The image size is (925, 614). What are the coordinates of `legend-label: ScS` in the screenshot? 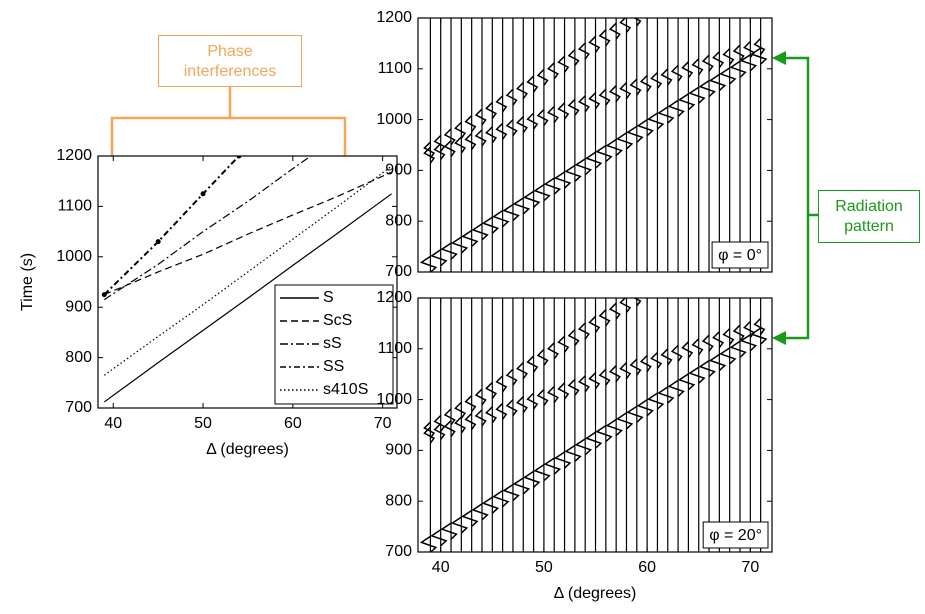 It's located at (337, 320).